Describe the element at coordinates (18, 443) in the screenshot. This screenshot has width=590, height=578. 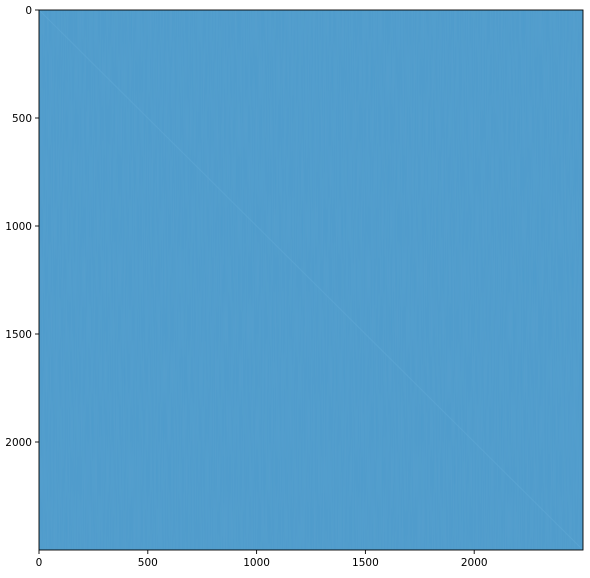
I see `y-tick-label: 2000` at that location.